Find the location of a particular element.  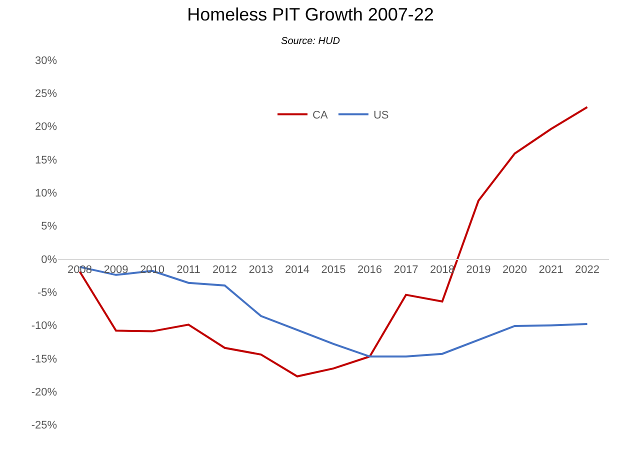

legend-label: CA is located at coordinates (320, 116).